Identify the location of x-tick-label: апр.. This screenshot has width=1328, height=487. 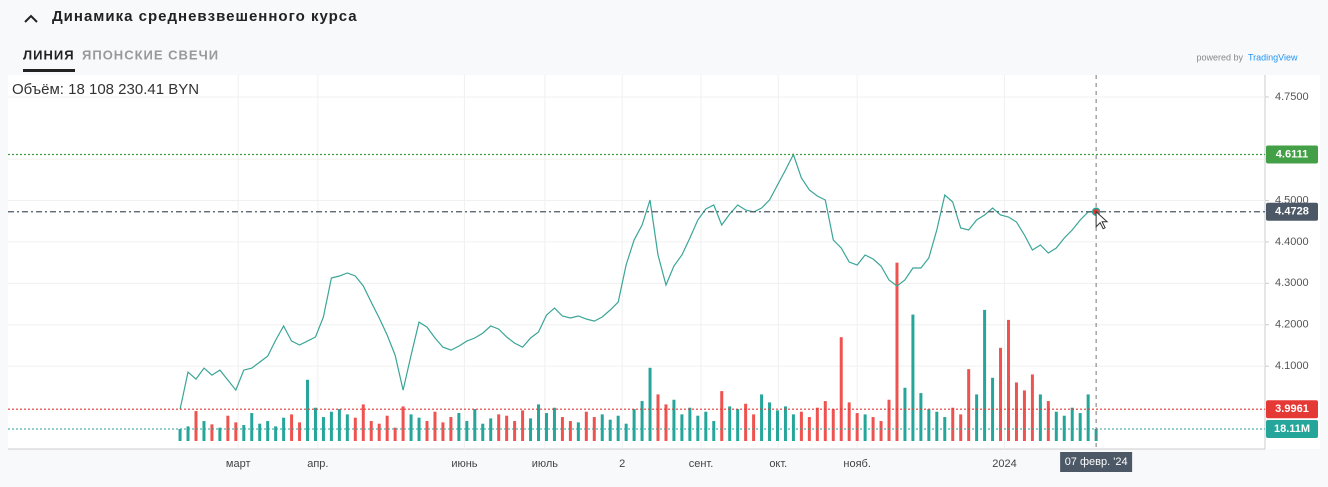
(317, 464).